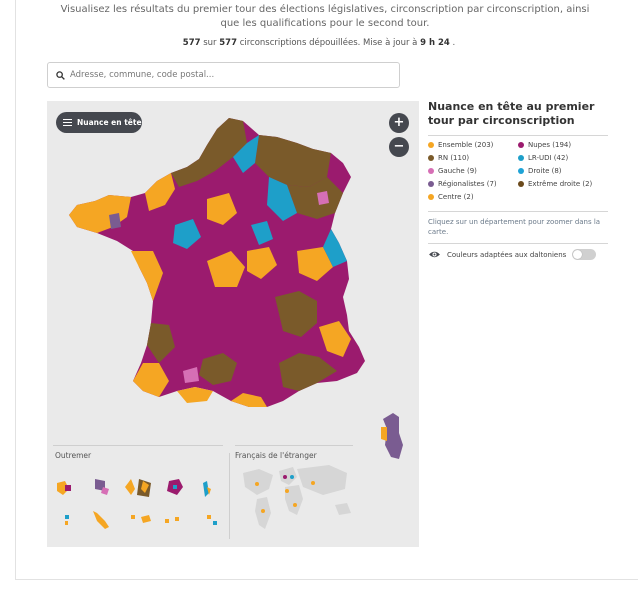 This screenshot has width=638, height=616. I want to click on legend-label: Centre (2), so click(456, 197).